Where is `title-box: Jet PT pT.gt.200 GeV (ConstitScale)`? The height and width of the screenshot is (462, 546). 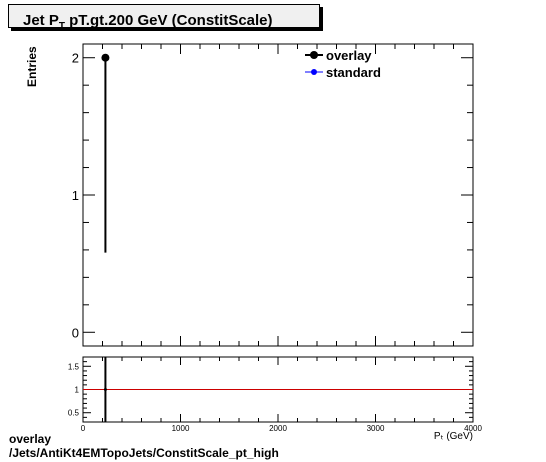
title-box: Jet PT pT.gt.200 GeV (ConstitScale) is located at coordinates (164, 18).